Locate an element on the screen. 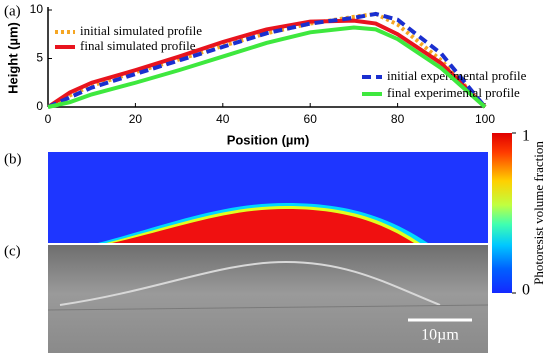  panel-label: (a) is located at coordinates (12, 11).